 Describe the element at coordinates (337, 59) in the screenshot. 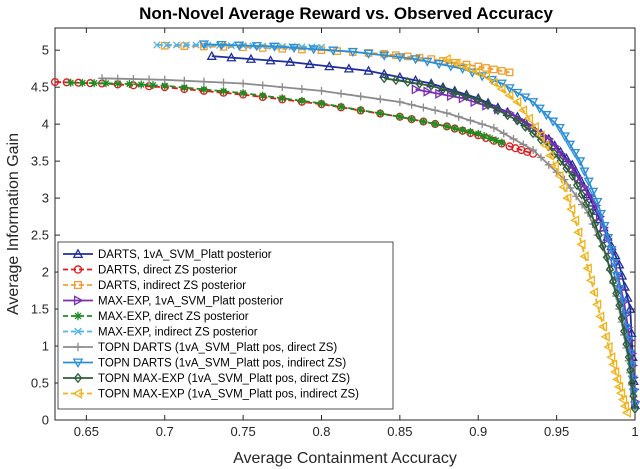

I see `series-line` at that location.